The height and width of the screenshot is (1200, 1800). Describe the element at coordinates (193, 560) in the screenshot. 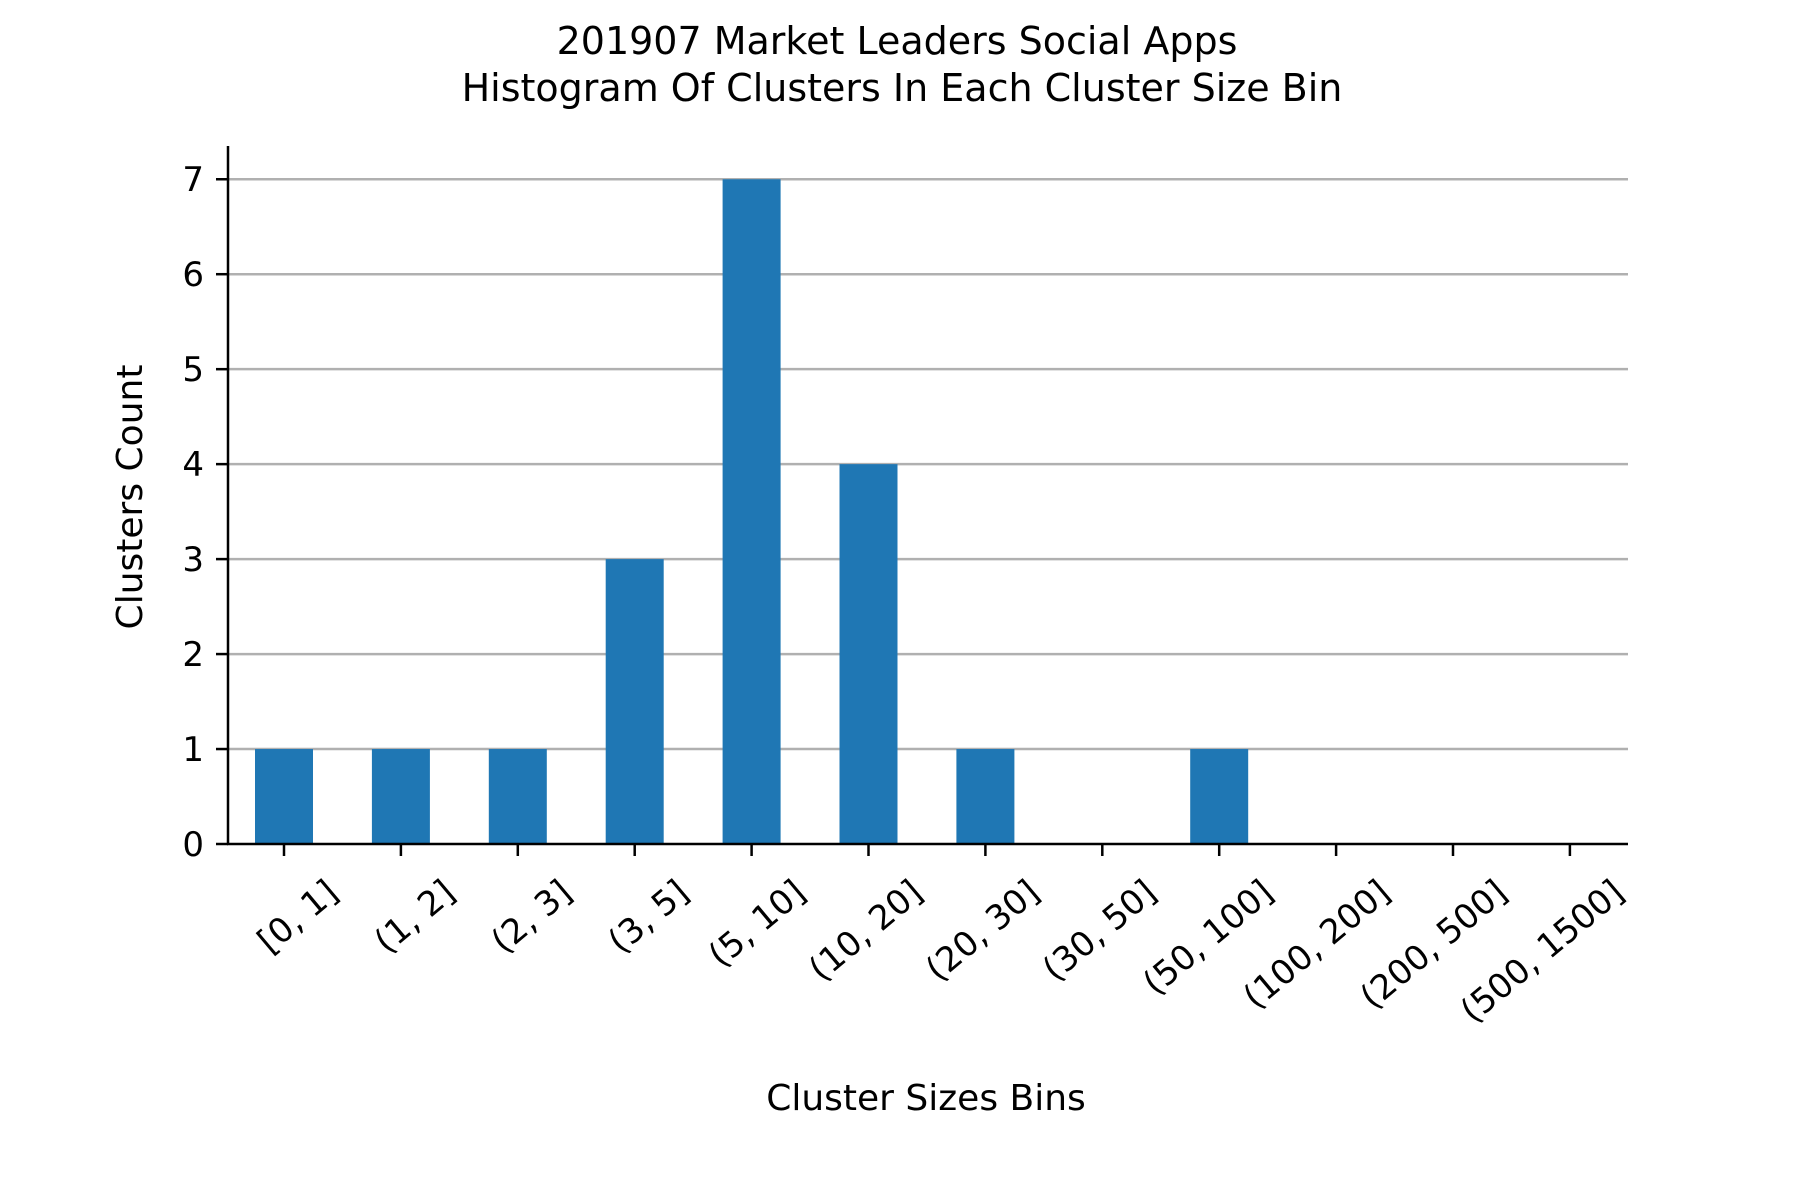

I see `y-tick-label-3: 3` at that location.